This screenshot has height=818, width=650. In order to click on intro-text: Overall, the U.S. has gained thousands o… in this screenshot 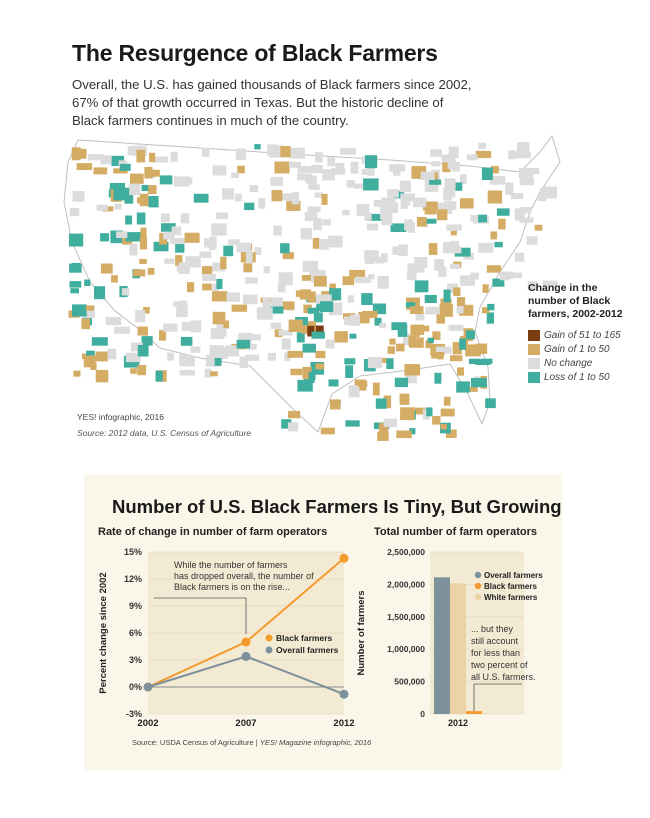, I will do `click(272, 102)`.